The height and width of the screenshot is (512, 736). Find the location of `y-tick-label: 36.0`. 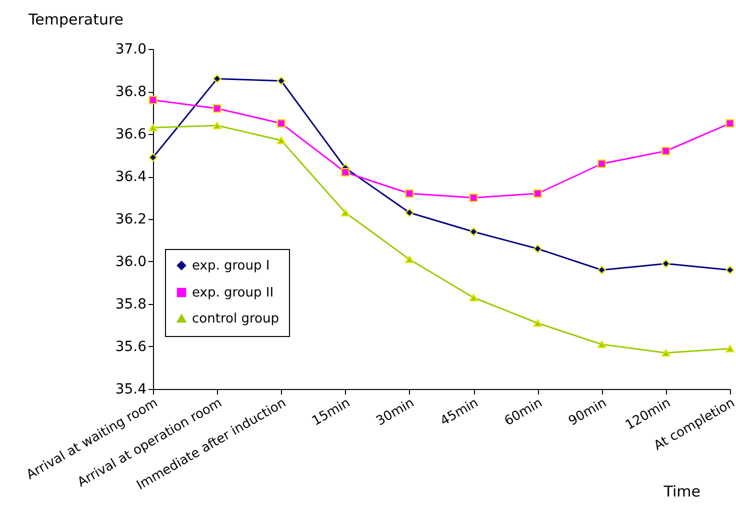

y-tick-label: 36.0 is located at coordinates (130, 262).